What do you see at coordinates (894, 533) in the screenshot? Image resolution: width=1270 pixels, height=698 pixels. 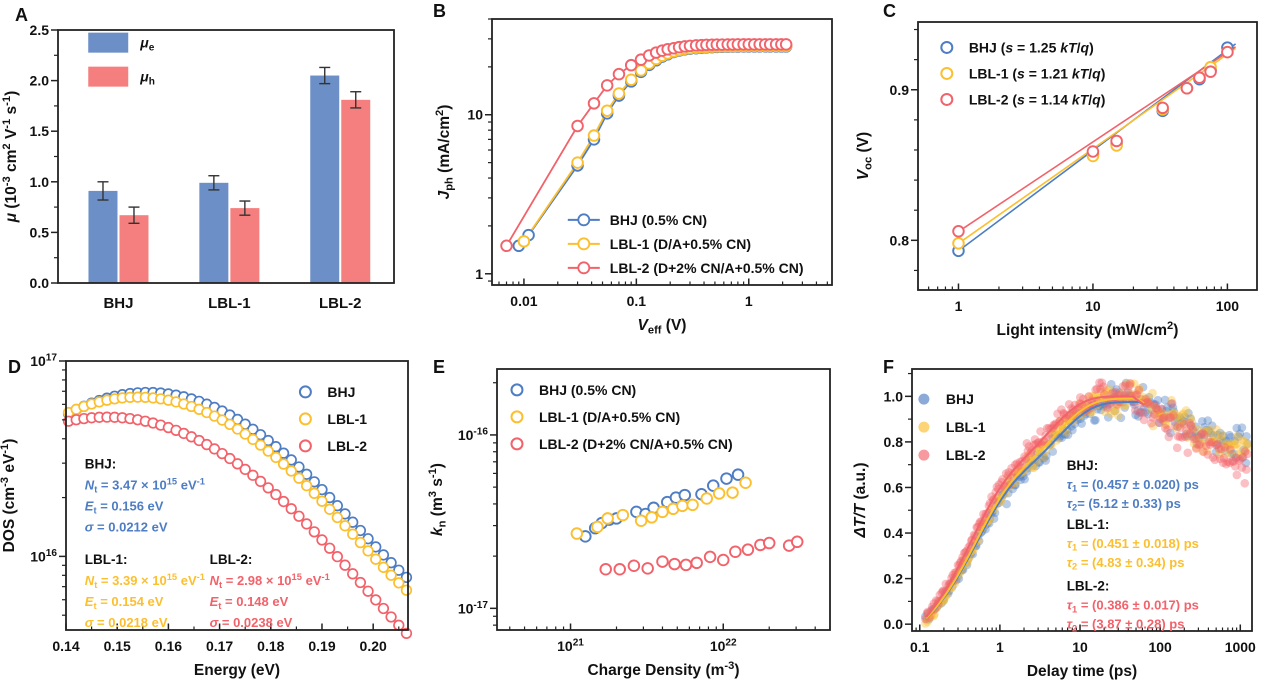 I see `svg-text: 0.4` at bounding box center [894, 533].